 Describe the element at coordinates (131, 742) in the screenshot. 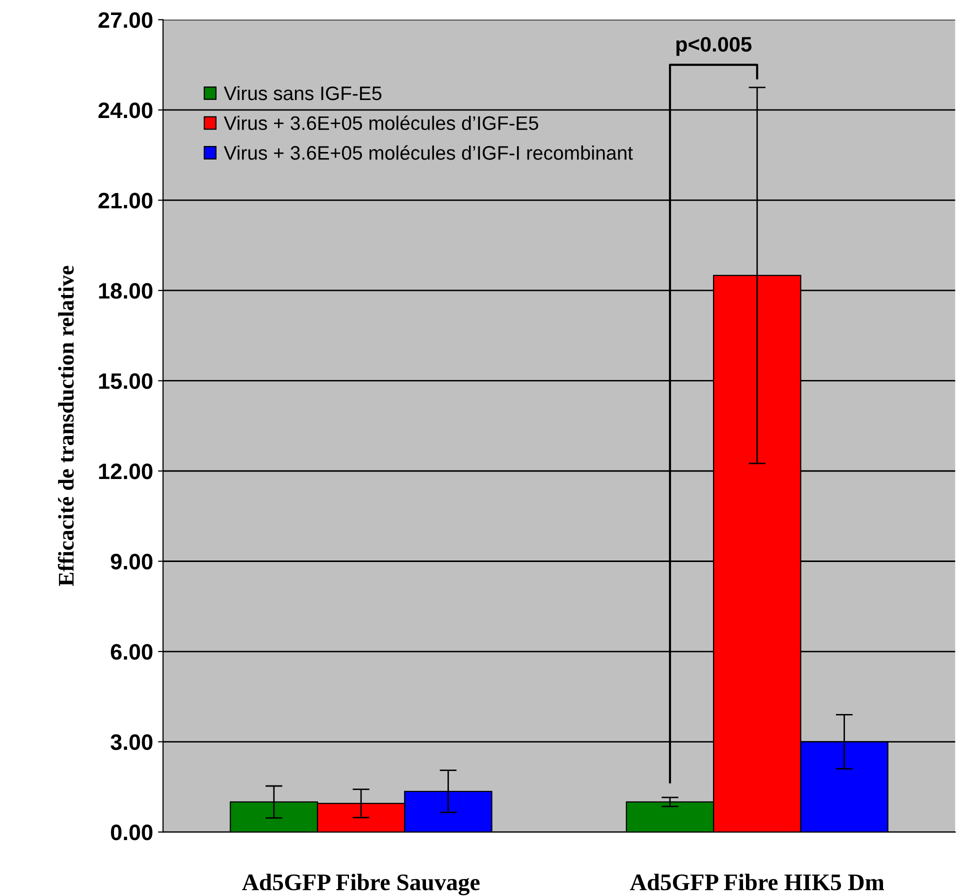

I see `y-tick-label: 3.00` at that location.